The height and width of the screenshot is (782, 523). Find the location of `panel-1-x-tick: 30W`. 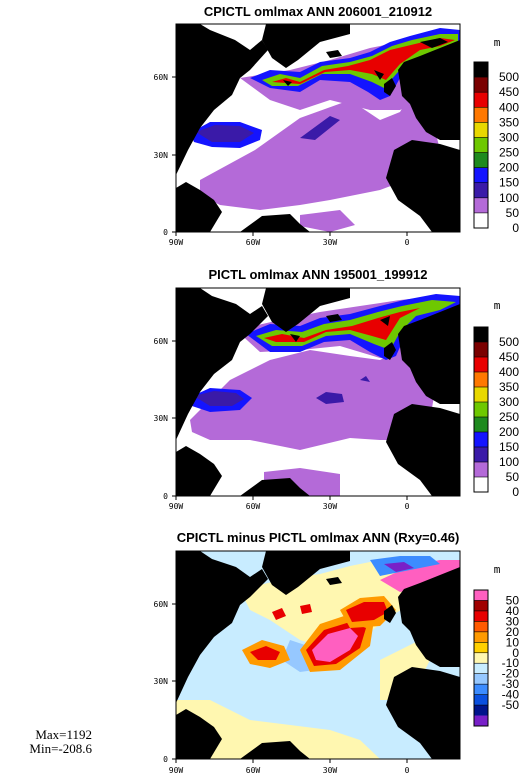

panel-1-x-tick: 30W is located at coordinates (330, 242).